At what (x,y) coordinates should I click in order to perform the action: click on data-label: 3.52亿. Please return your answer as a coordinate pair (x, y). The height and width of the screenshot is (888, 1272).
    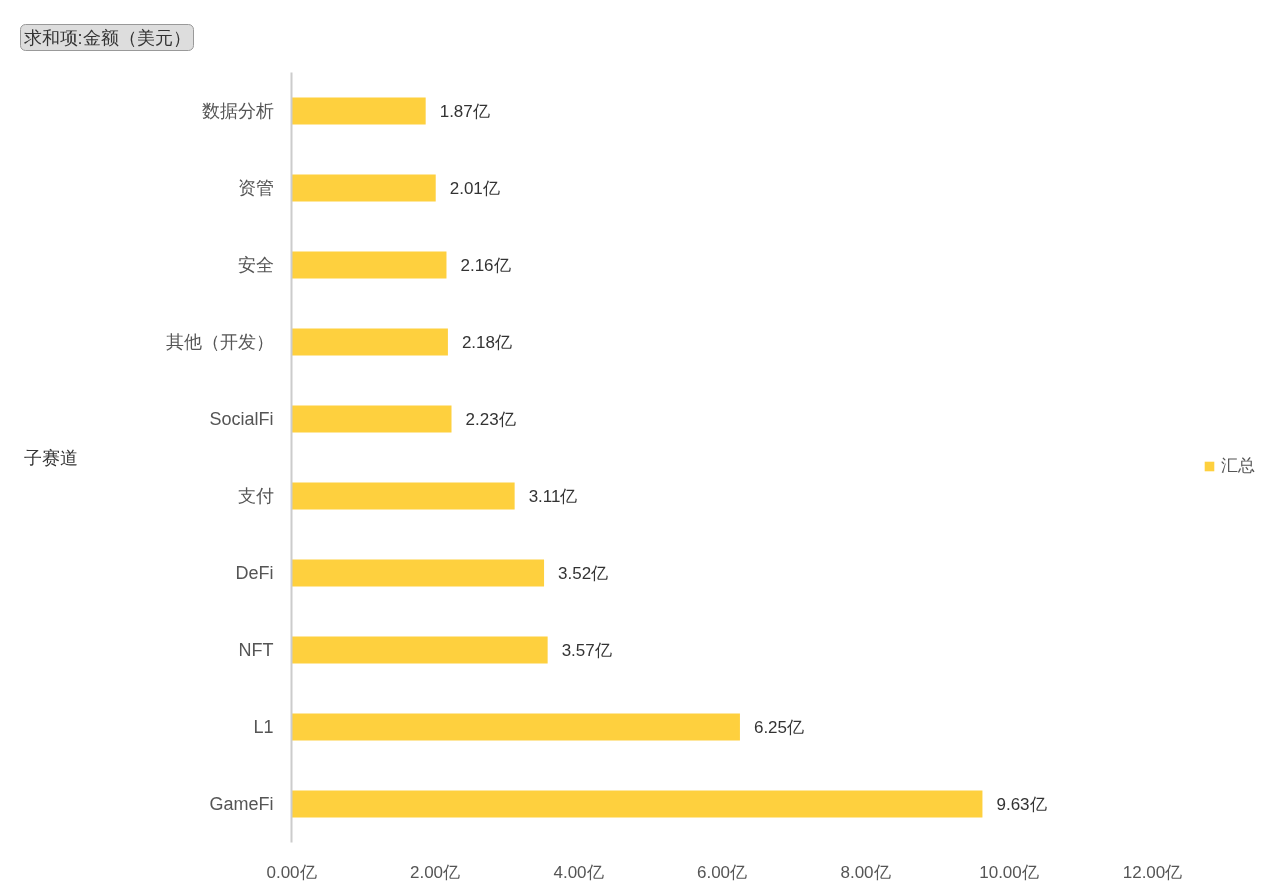
    Looking at the image, I should click on (583, 573).